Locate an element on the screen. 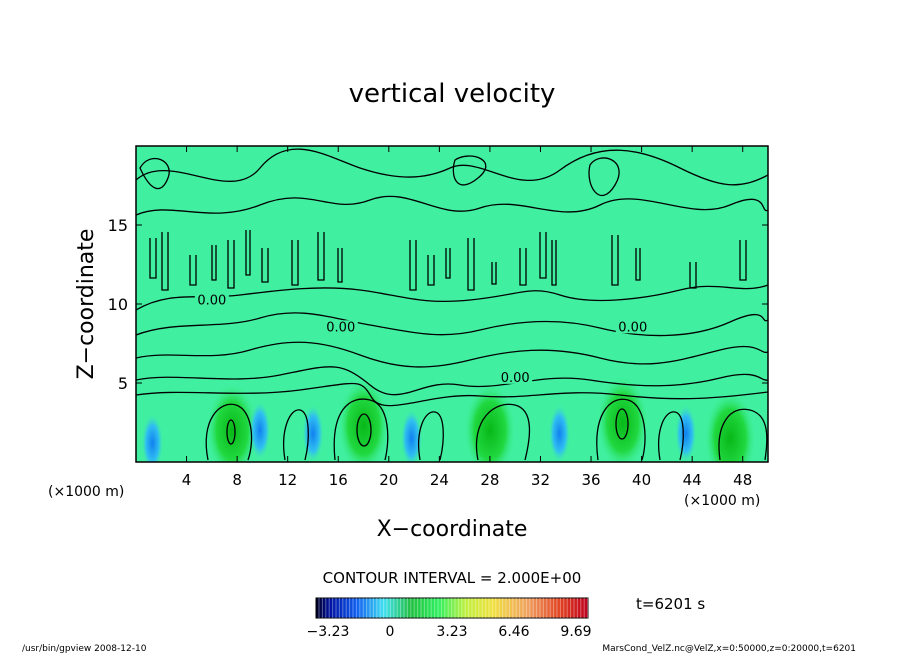 The height and width of the screenshot is (658, 904). colorbar-ticks: −3.23 0 3.23 6.46 9.69 is located at coordinates (449, 632).